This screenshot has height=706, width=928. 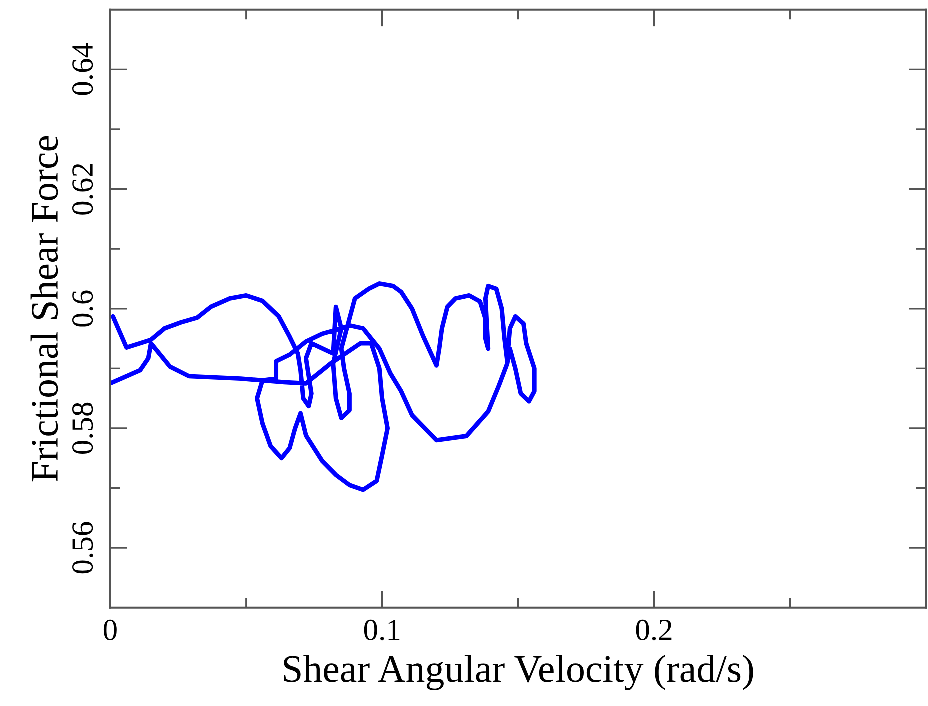 I want to click on y-tick-label: 0.56, so click(x=83, y=548).